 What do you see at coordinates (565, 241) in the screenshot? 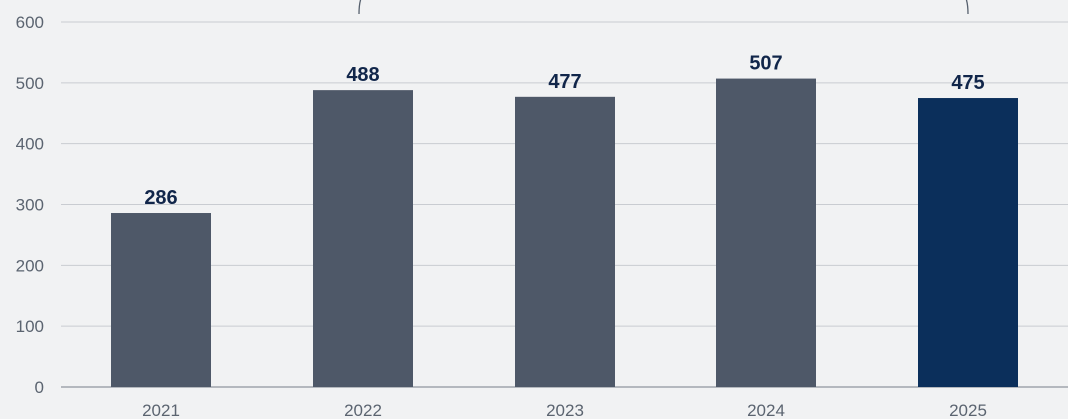
I see `bar-2023` at bounding box center [565, 241].